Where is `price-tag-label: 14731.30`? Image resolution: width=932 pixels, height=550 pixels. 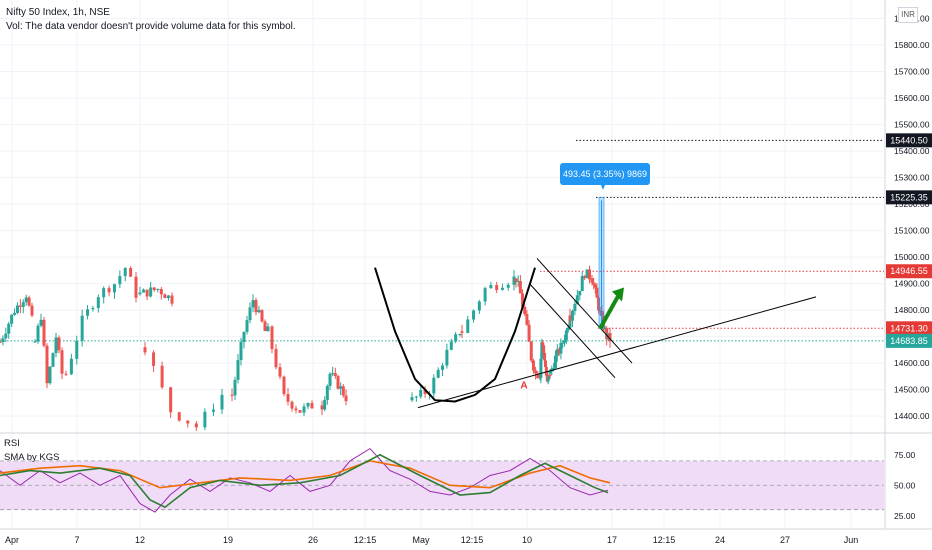 price-tag-label: 14731.30 is located at coordinates (909, 328).